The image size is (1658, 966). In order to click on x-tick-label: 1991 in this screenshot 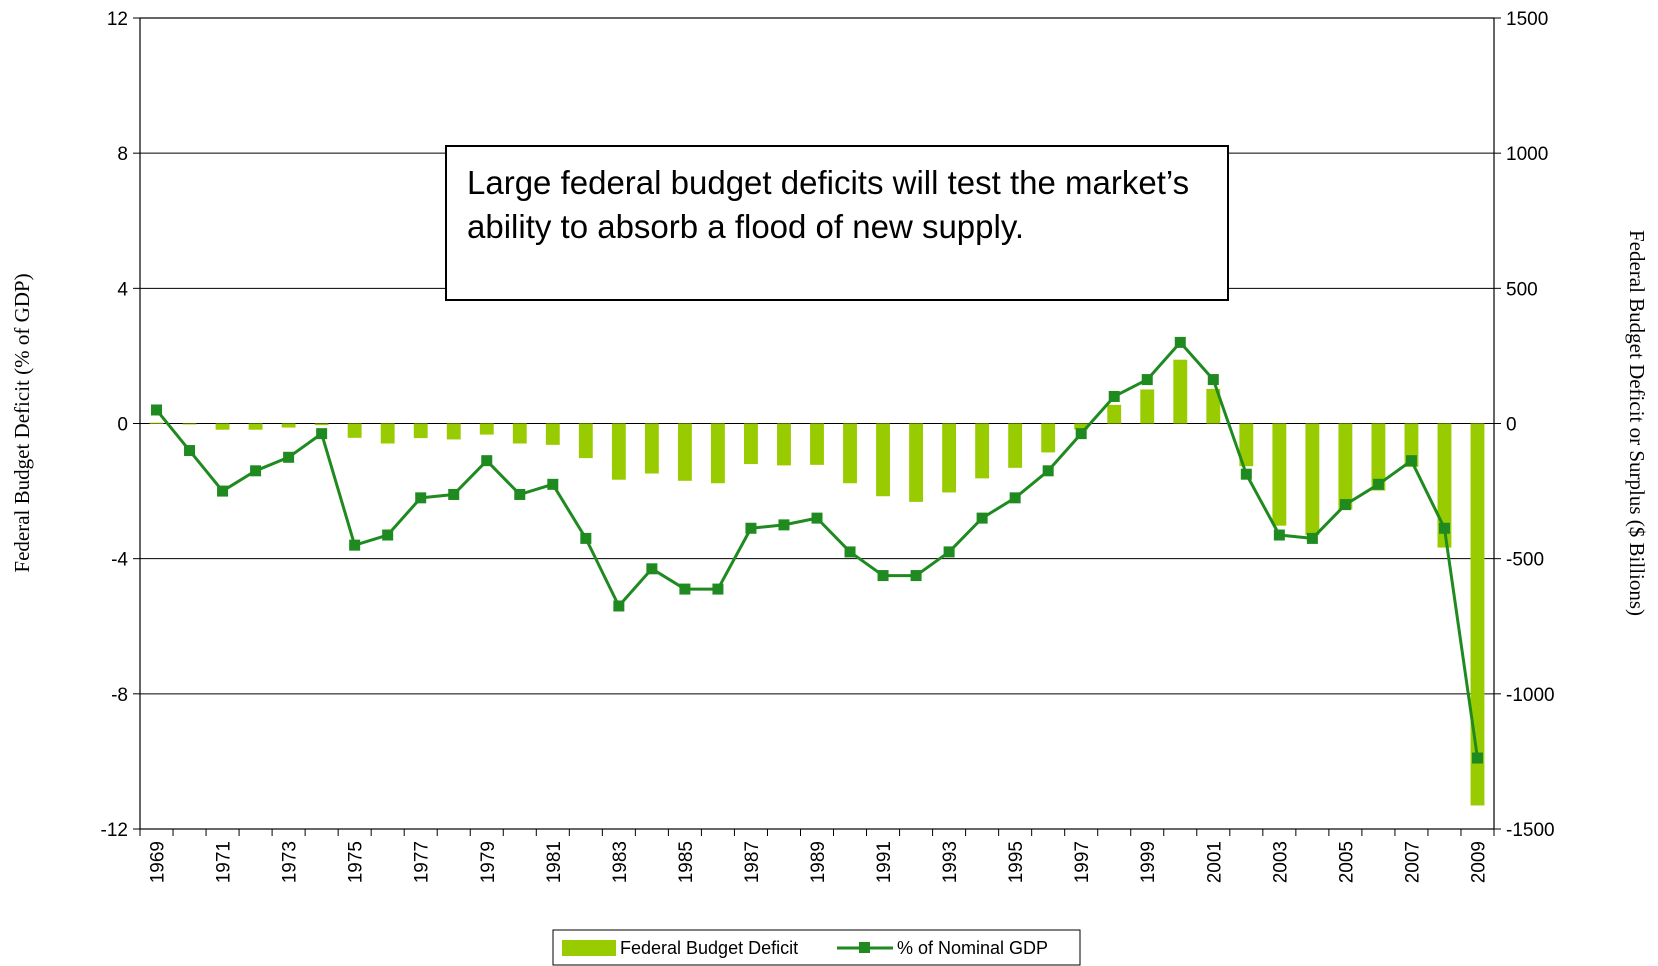, I will do `click(884, 862)`.